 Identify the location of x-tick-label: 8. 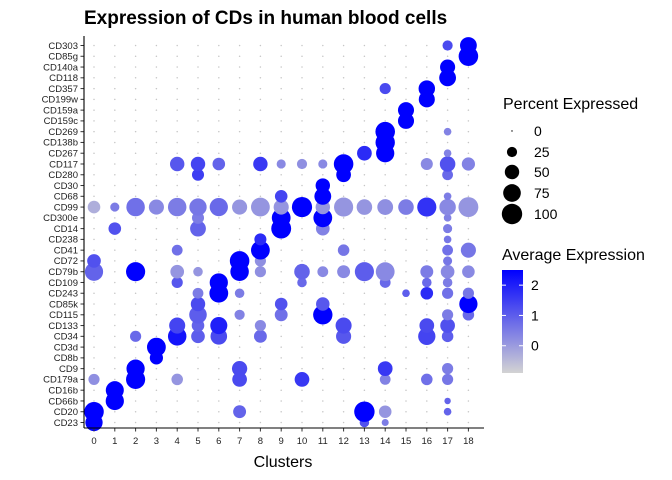
(260, 441).